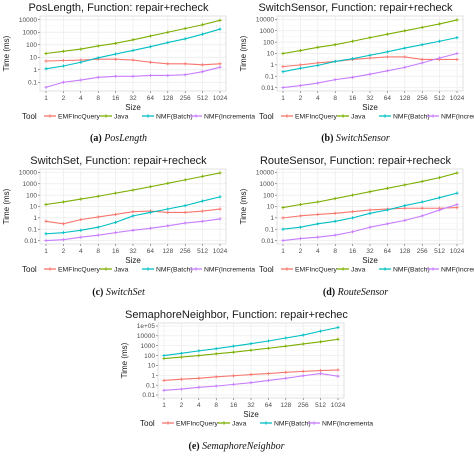  I want to click on y-tick-label: 10, so click(34, 207).